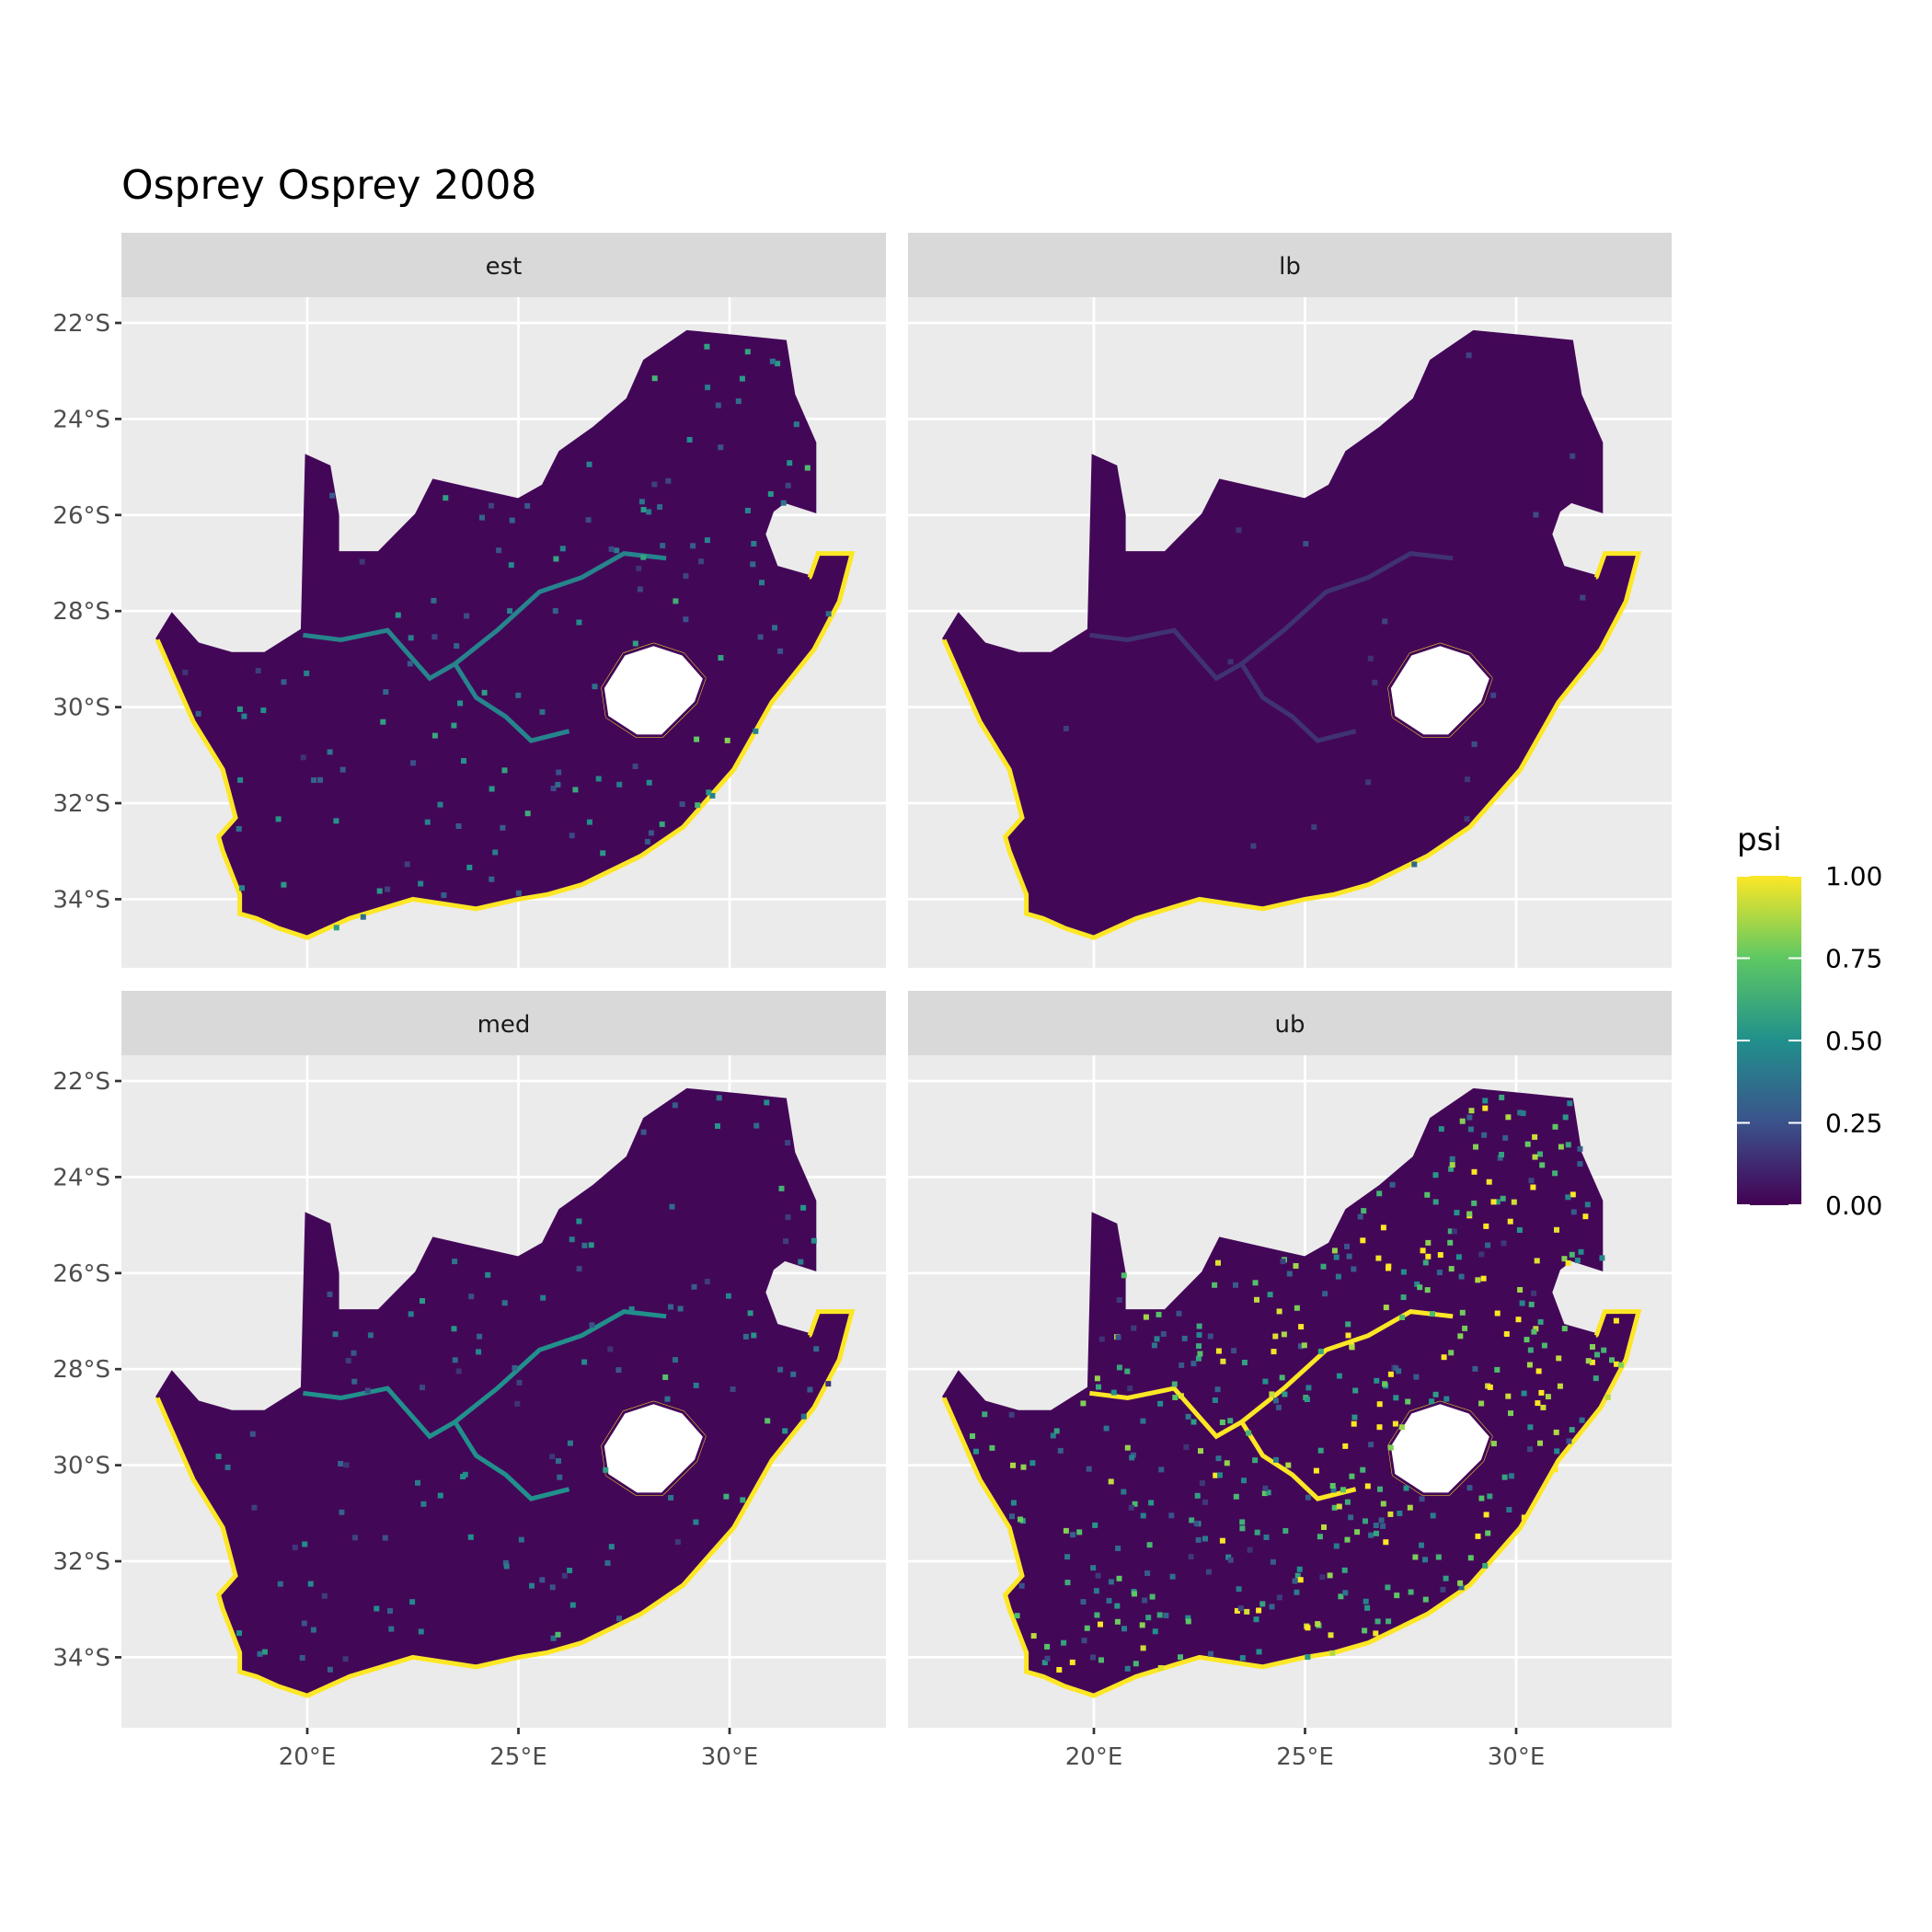 The width and height of the screenshot is (1932, 1932). I want to click on strip-est, so click(503, 265).